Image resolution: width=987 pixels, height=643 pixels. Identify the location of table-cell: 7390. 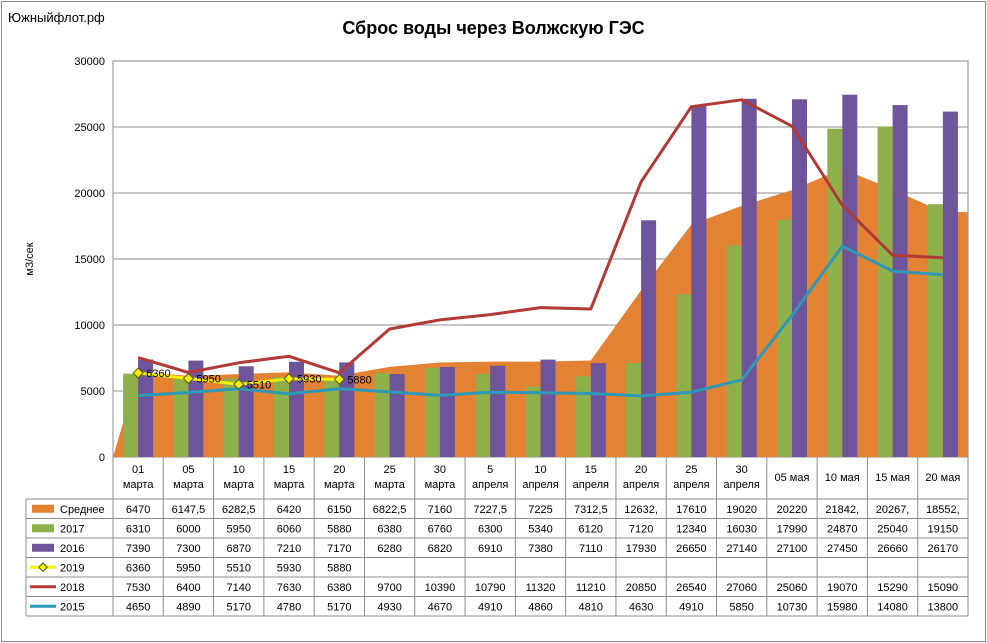
(138, 549).